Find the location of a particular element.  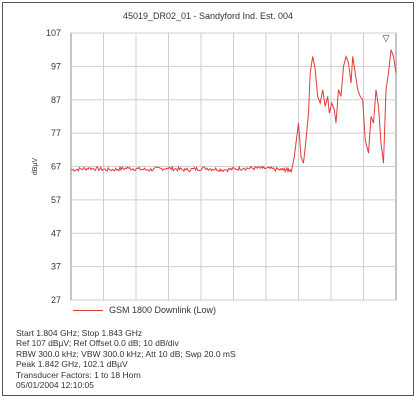

legend-swatch is located at coordinates (88, 310).